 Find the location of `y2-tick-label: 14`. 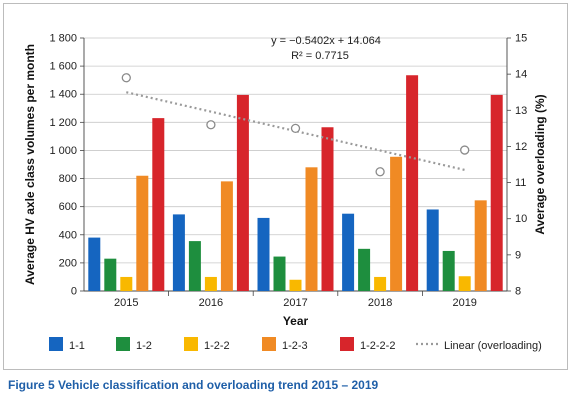

y2-tick-label: 14 is located at coordinates (521, 75).